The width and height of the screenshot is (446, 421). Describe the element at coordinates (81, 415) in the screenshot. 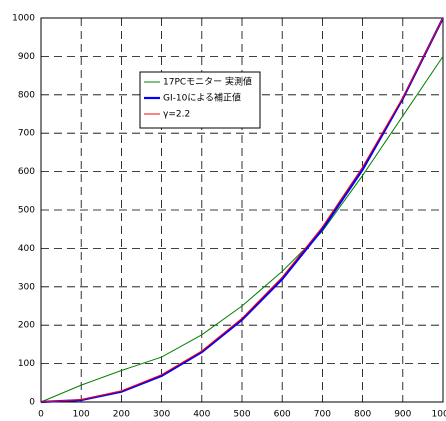

I see `x-tick-label: 100` at that location.